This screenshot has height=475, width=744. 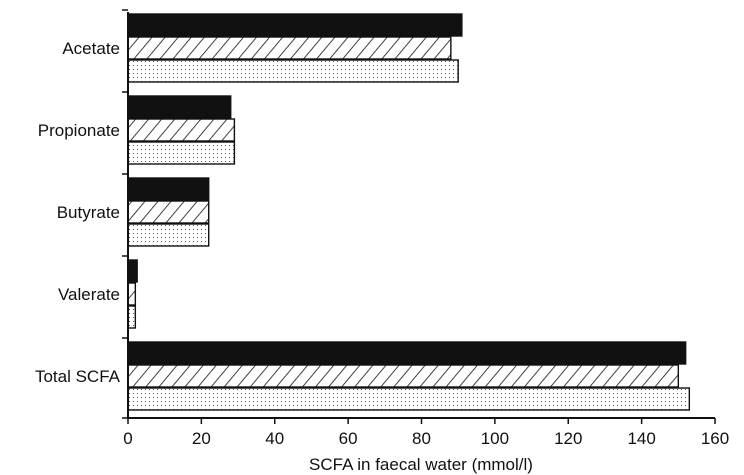 What do you see at coordinates (715, 438) in the screenshot?
I see `x-tick-label: 160` at bounding box center [715, 438].